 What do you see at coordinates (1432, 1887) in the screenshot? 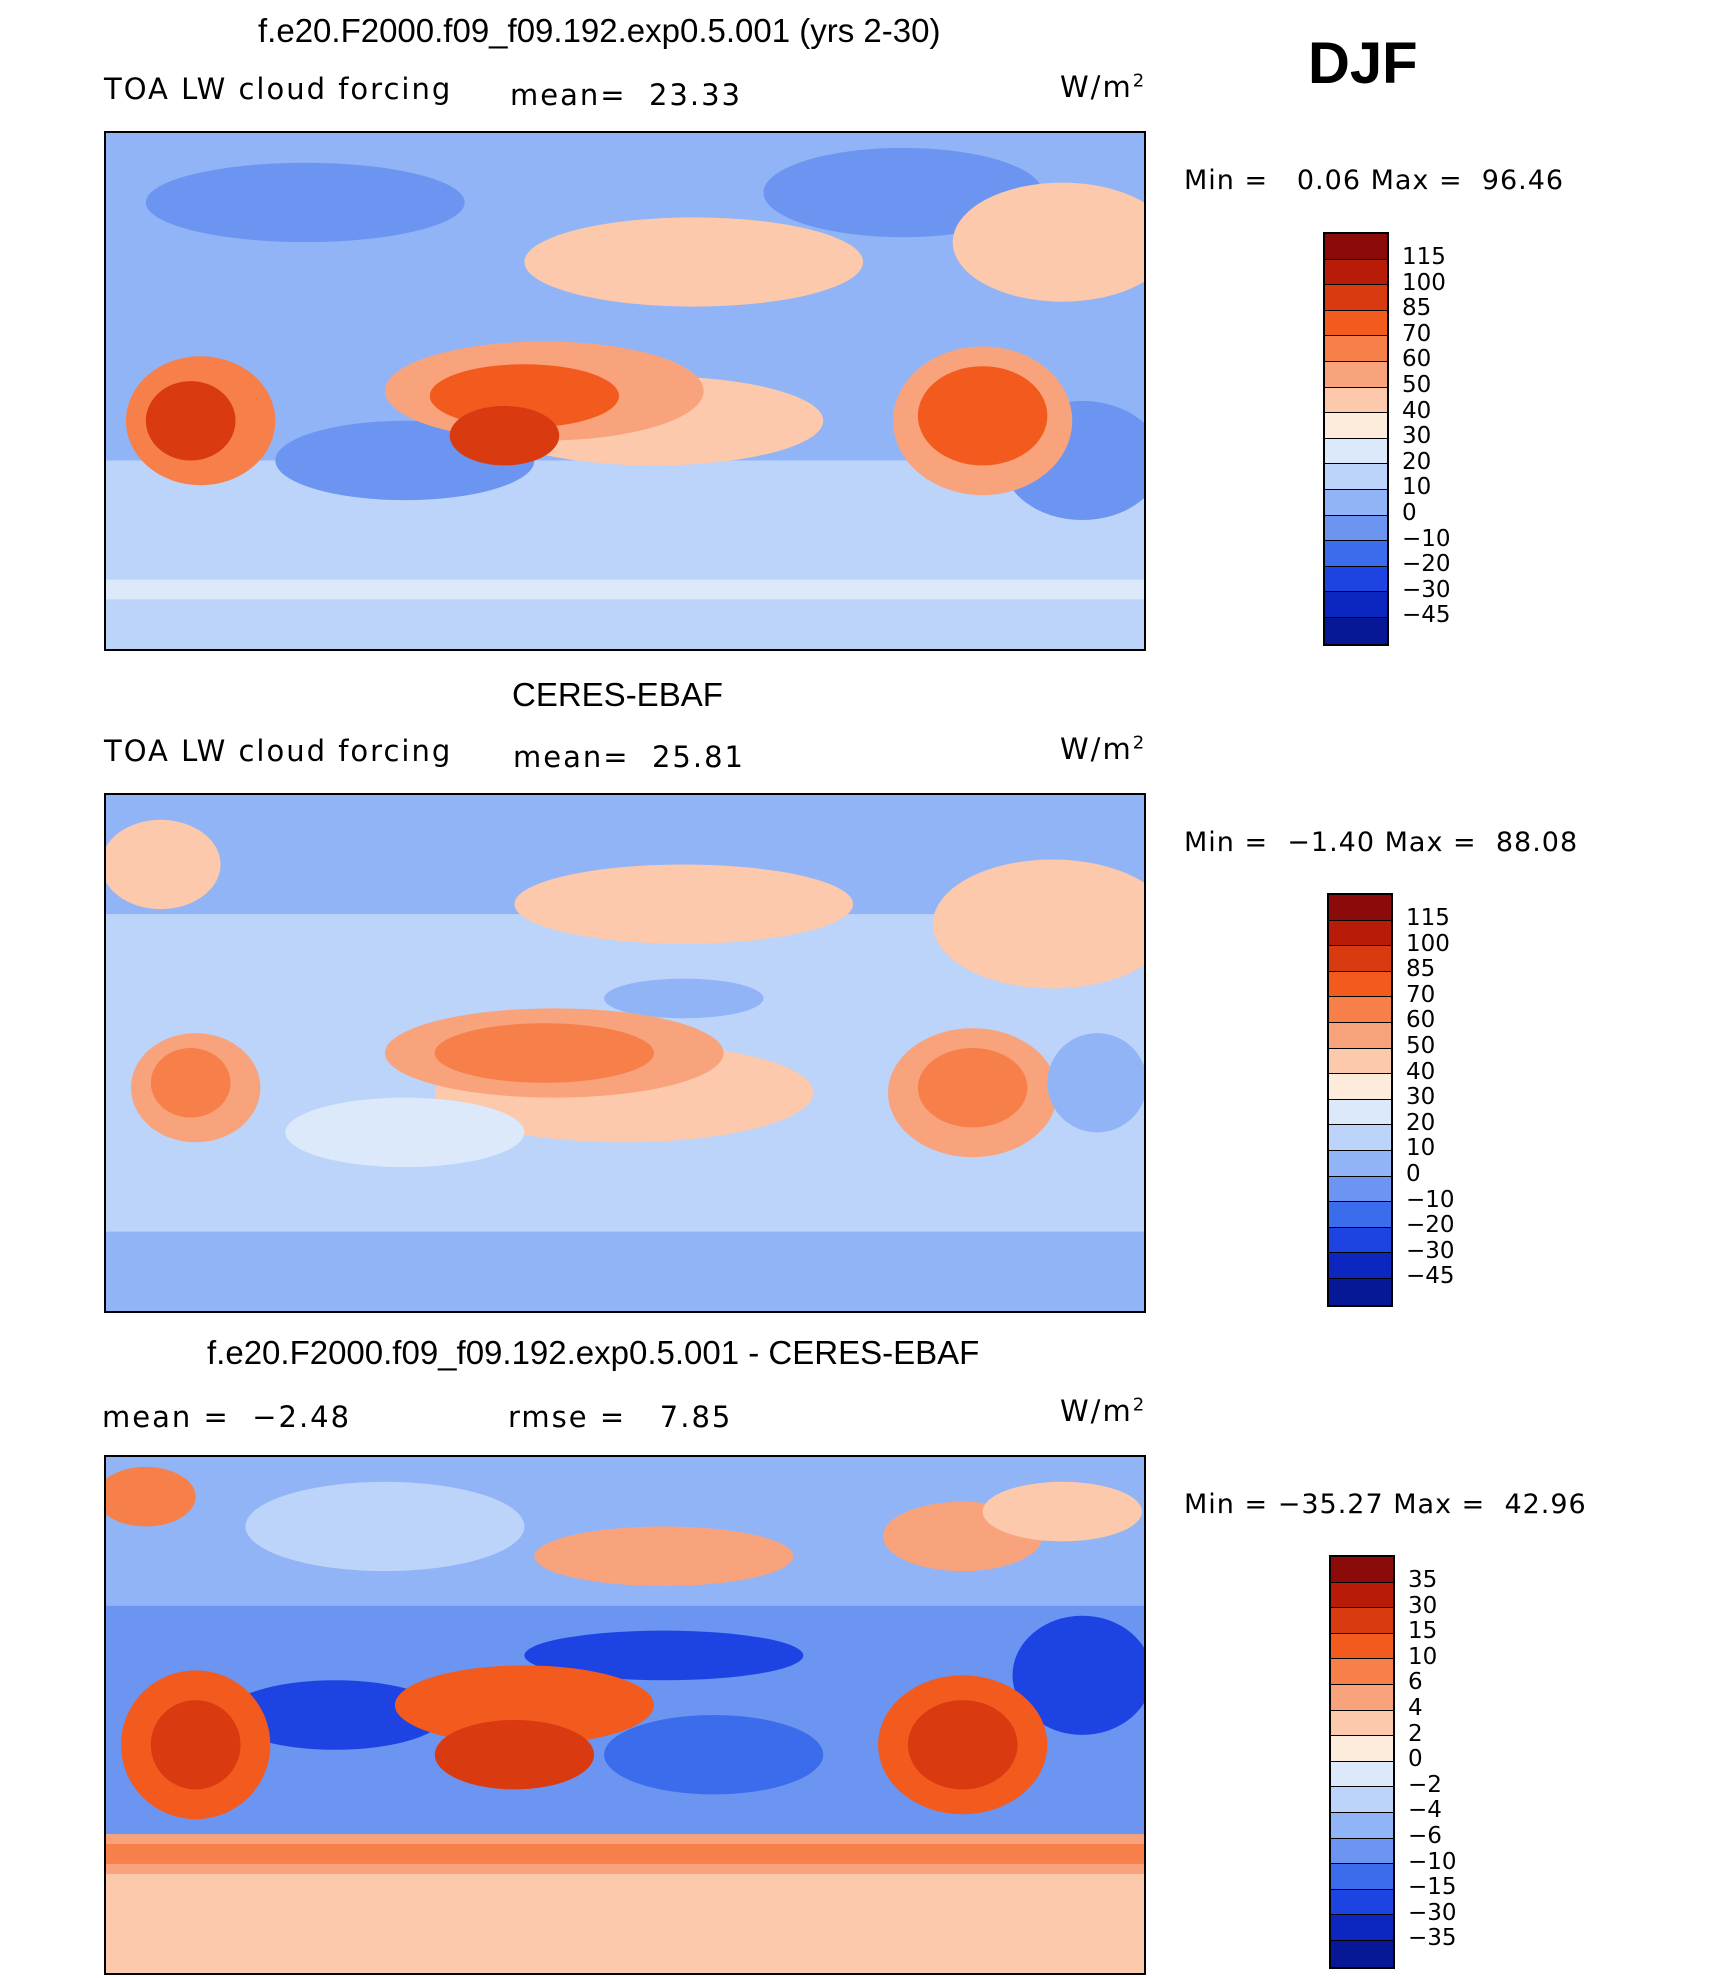
I see `colorbar-tick-label: −15` at bounding box center [1432, 1887].